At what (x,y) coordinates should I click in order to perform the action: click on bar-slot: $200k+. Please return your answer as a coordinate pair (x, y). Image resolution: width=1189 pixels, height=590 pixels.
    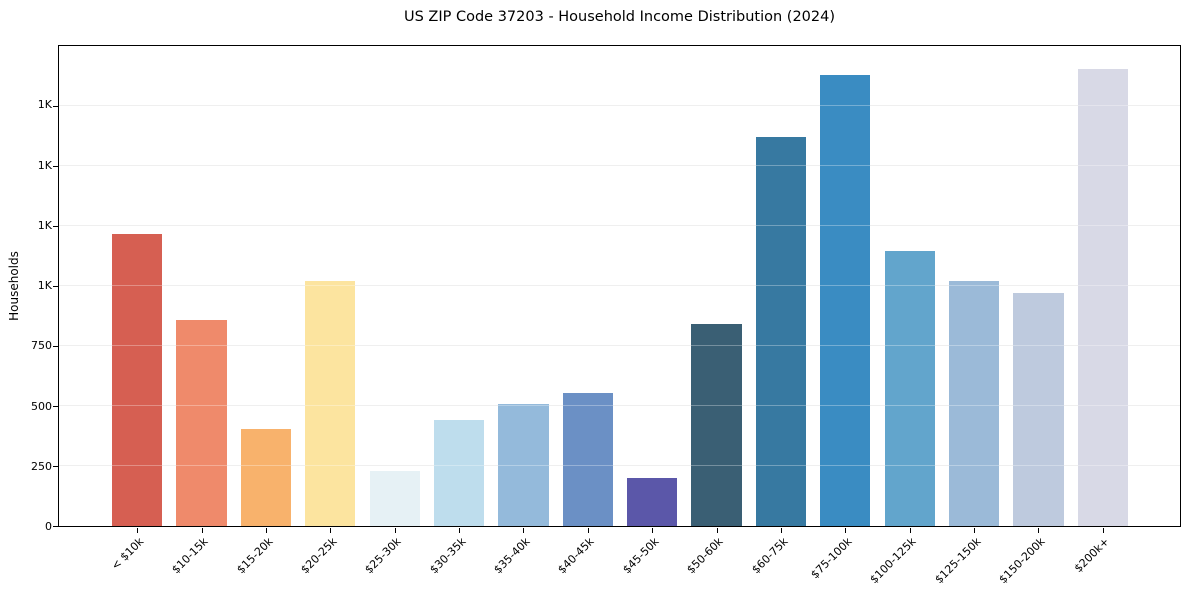
    Looking at the image, I should click on (1103, 310).